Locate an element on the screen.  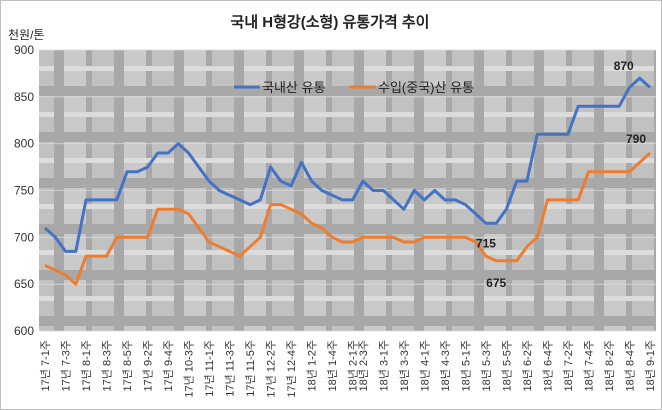
y-tick-label: 800 is located at coordinates (24, 144).